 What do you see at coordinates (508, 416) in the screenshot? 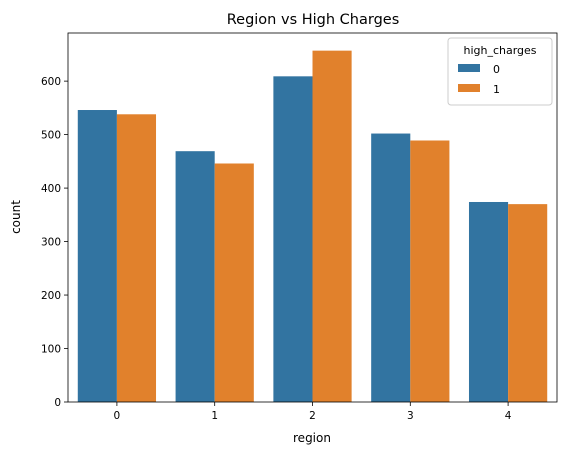
I see `x-tick-label: 4` at bounding box center [508, 416].